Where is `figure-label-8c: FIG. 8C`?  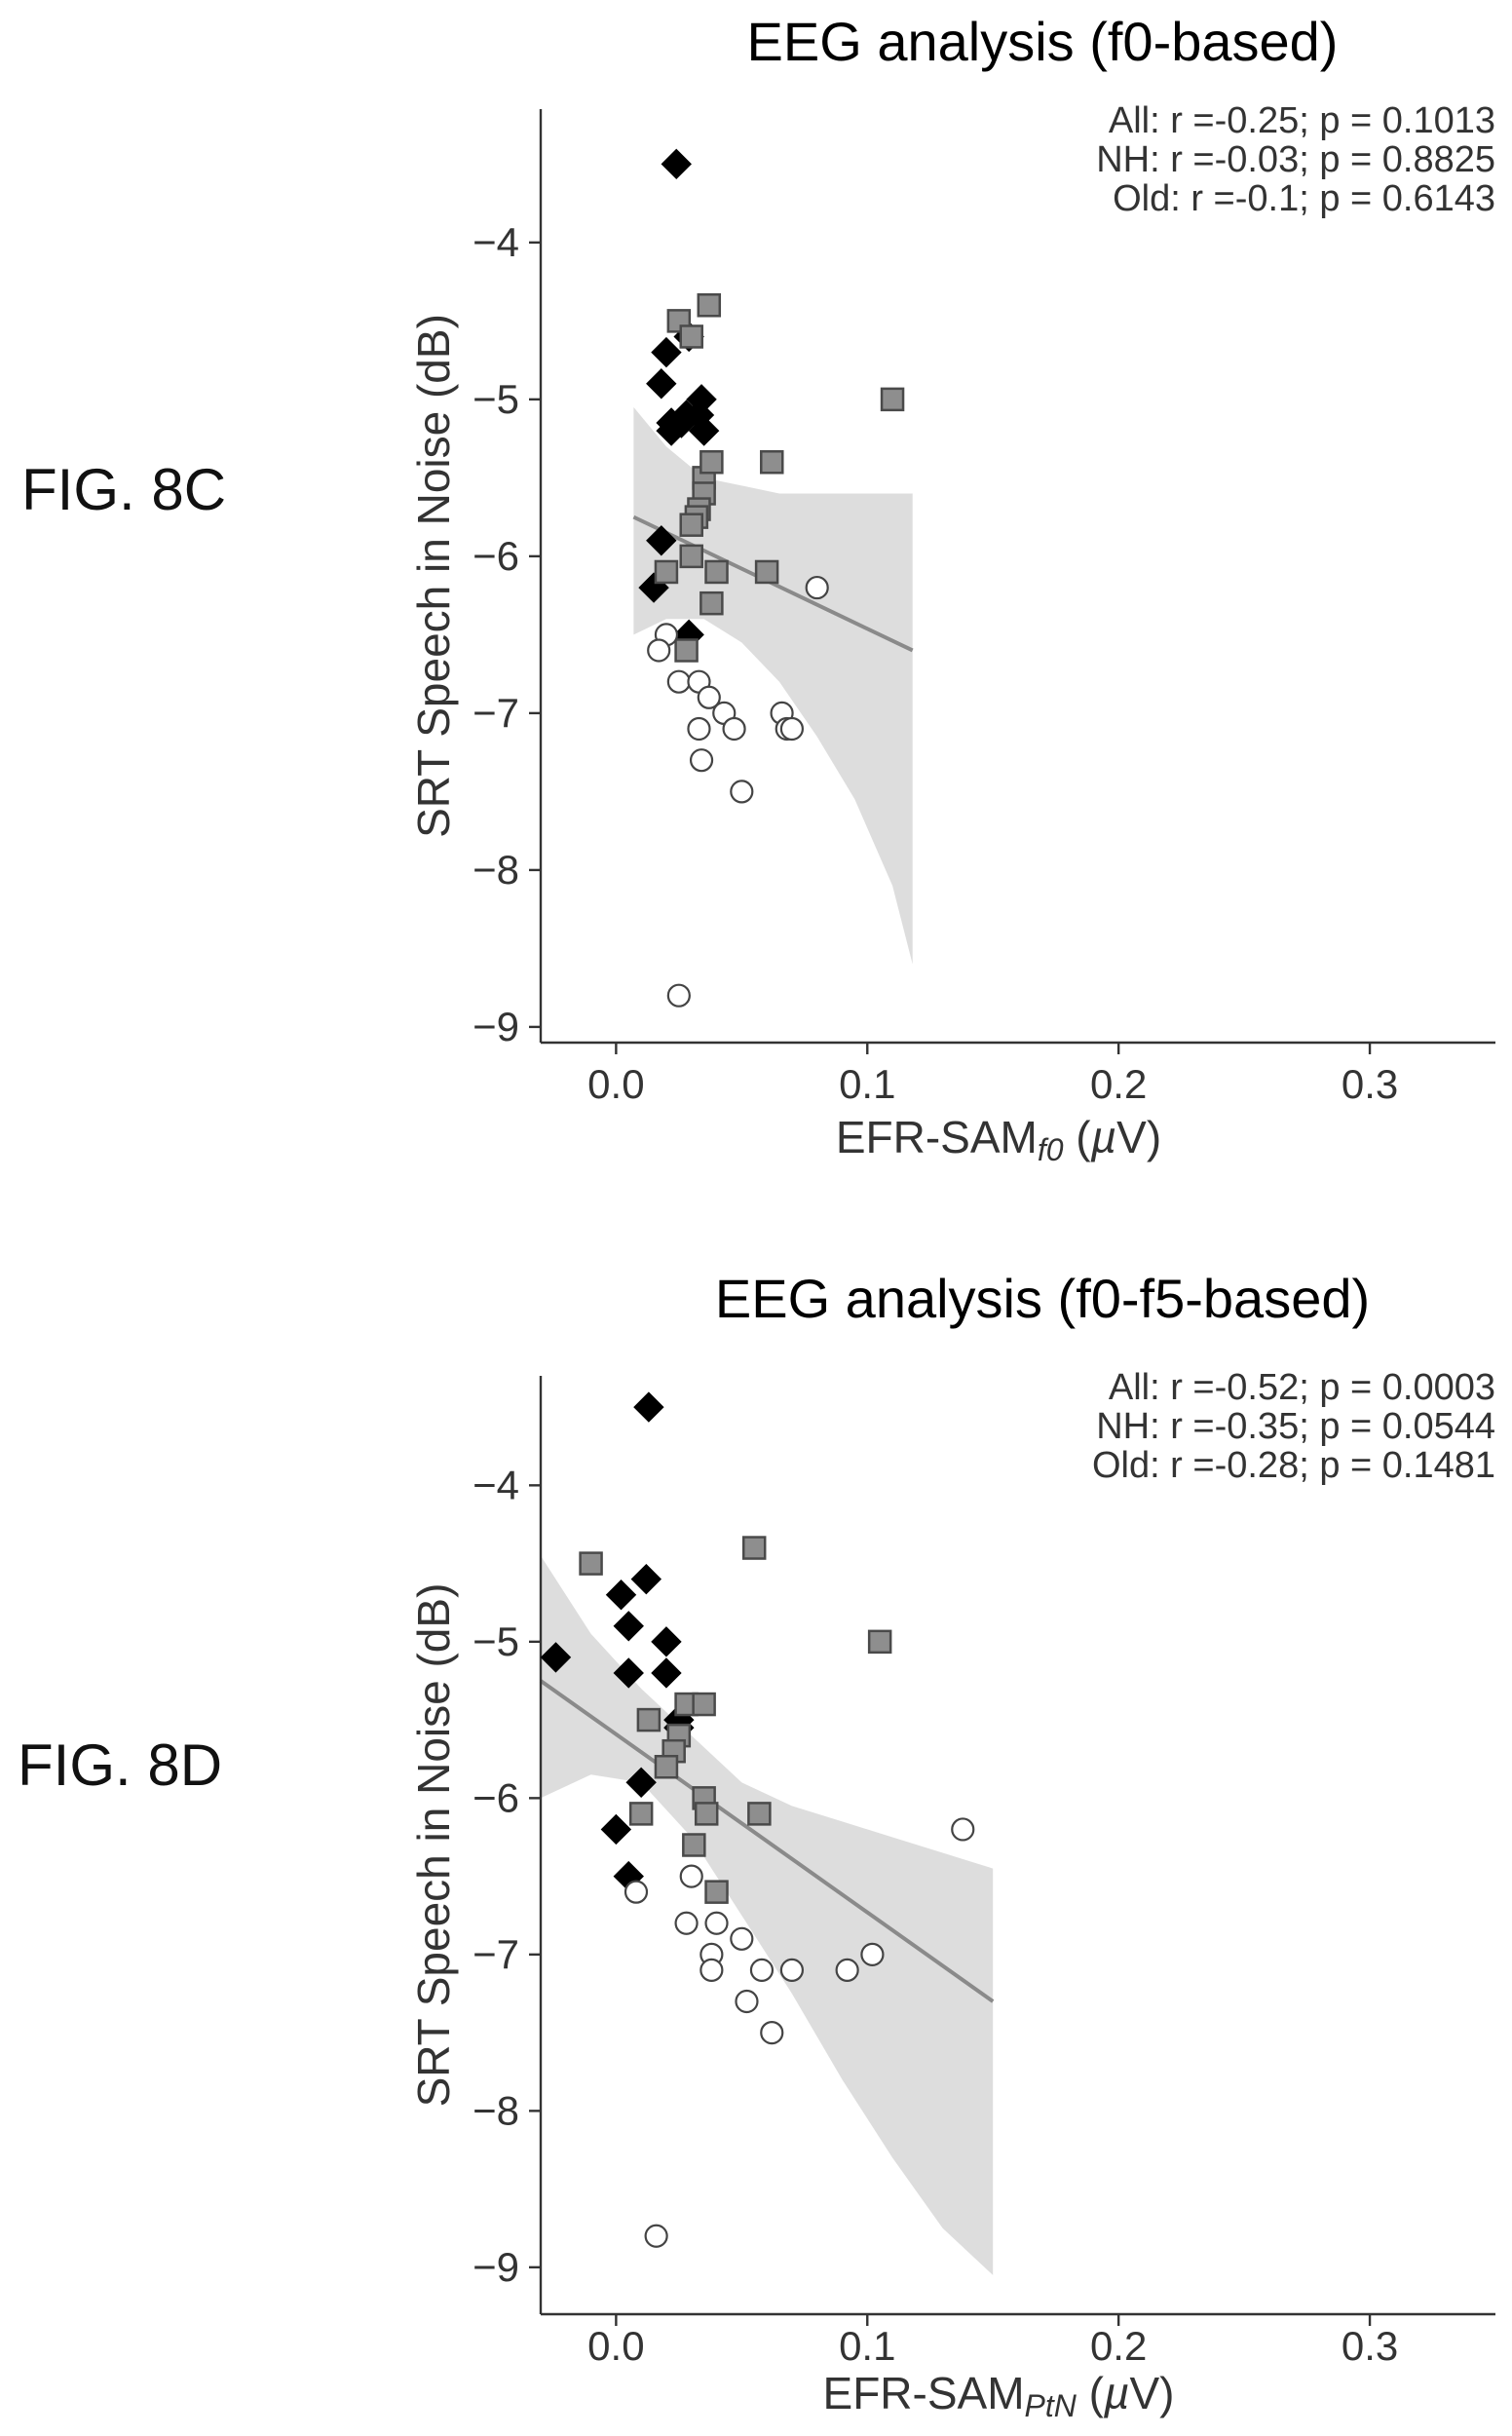 figure-label-8c: FIG. 8C is located at coordinates (124, 489).